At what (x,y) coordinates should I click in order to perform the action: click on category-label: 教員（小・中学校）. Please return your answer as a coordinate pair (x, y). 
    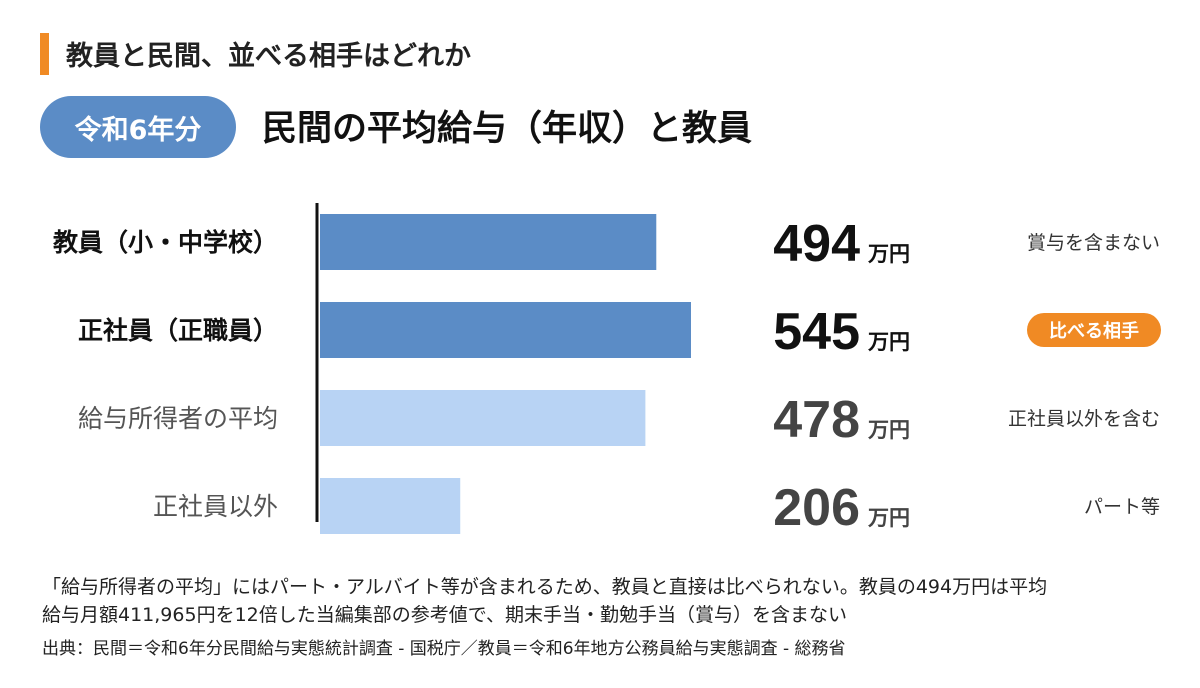
    Looking at the image, I should click on (165, 242).